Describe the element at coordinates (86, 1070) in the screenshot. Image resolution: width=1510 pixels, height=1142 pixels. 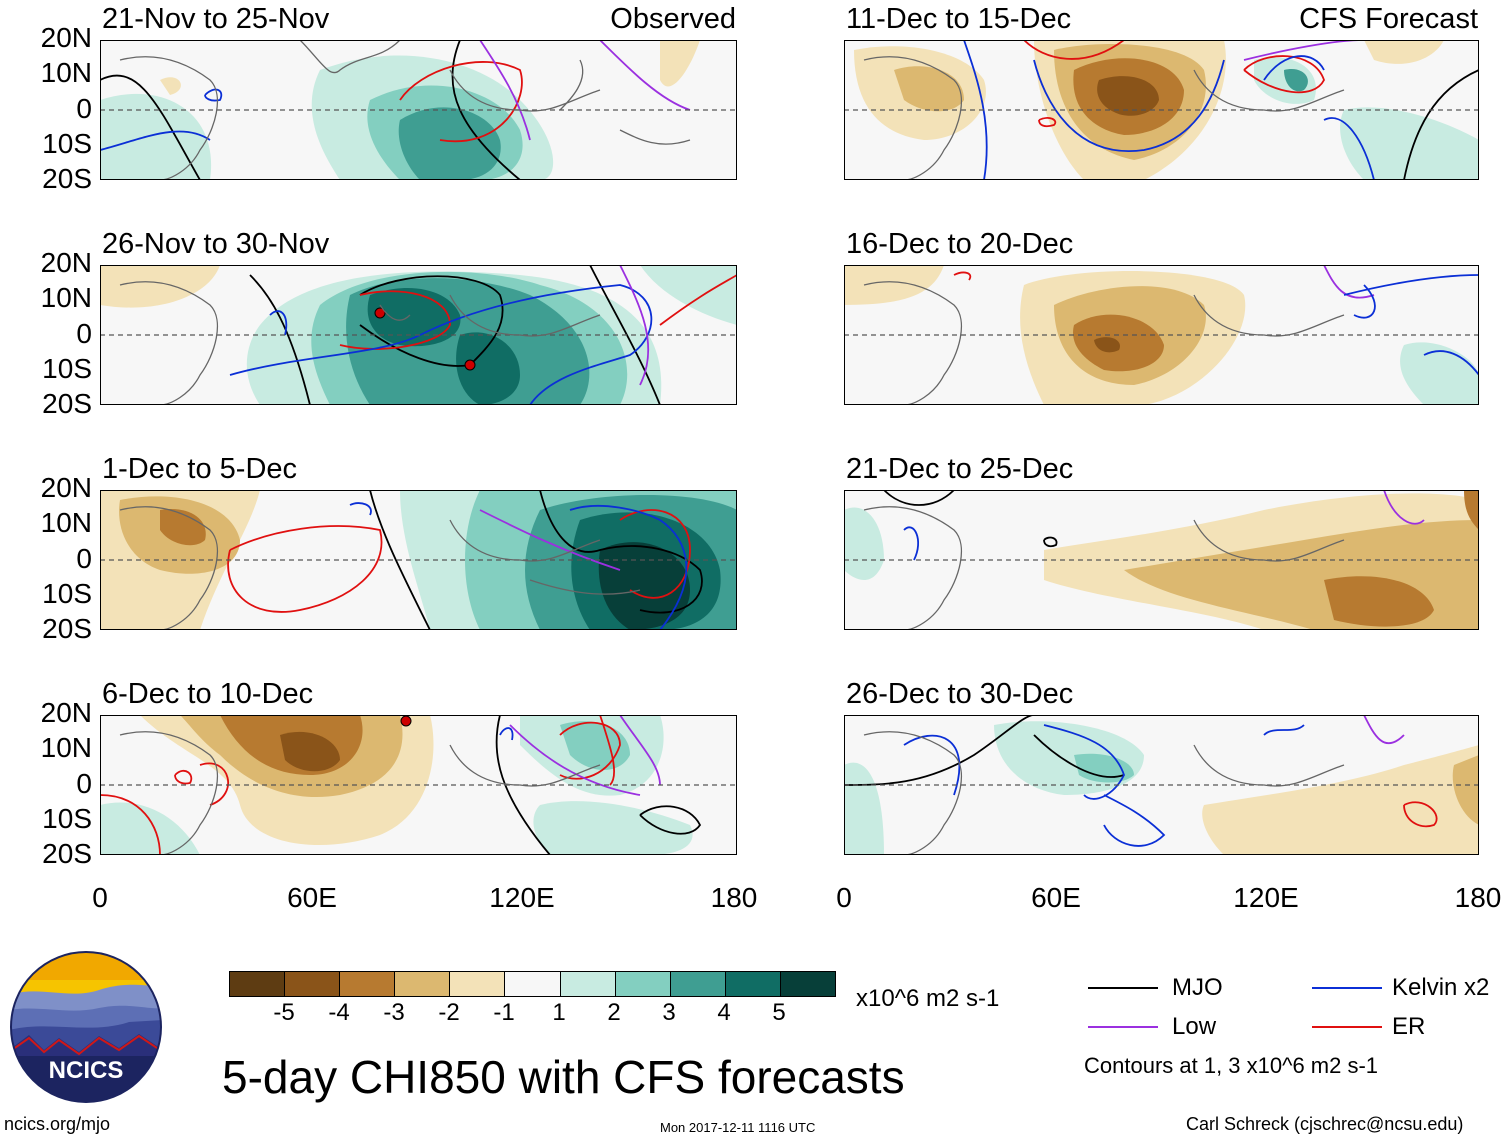
I see `logo-text: NCICS` at that location.